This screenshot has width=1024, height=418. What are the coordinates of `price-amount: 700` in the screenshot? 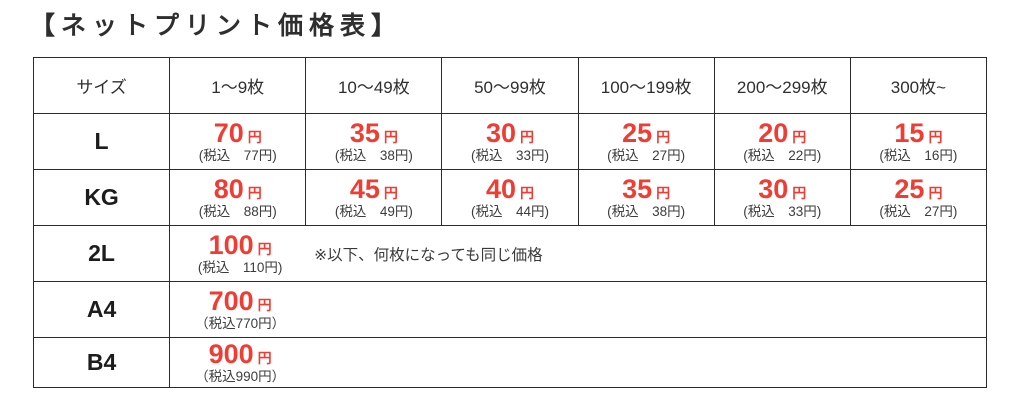 It's located at (231, 300).